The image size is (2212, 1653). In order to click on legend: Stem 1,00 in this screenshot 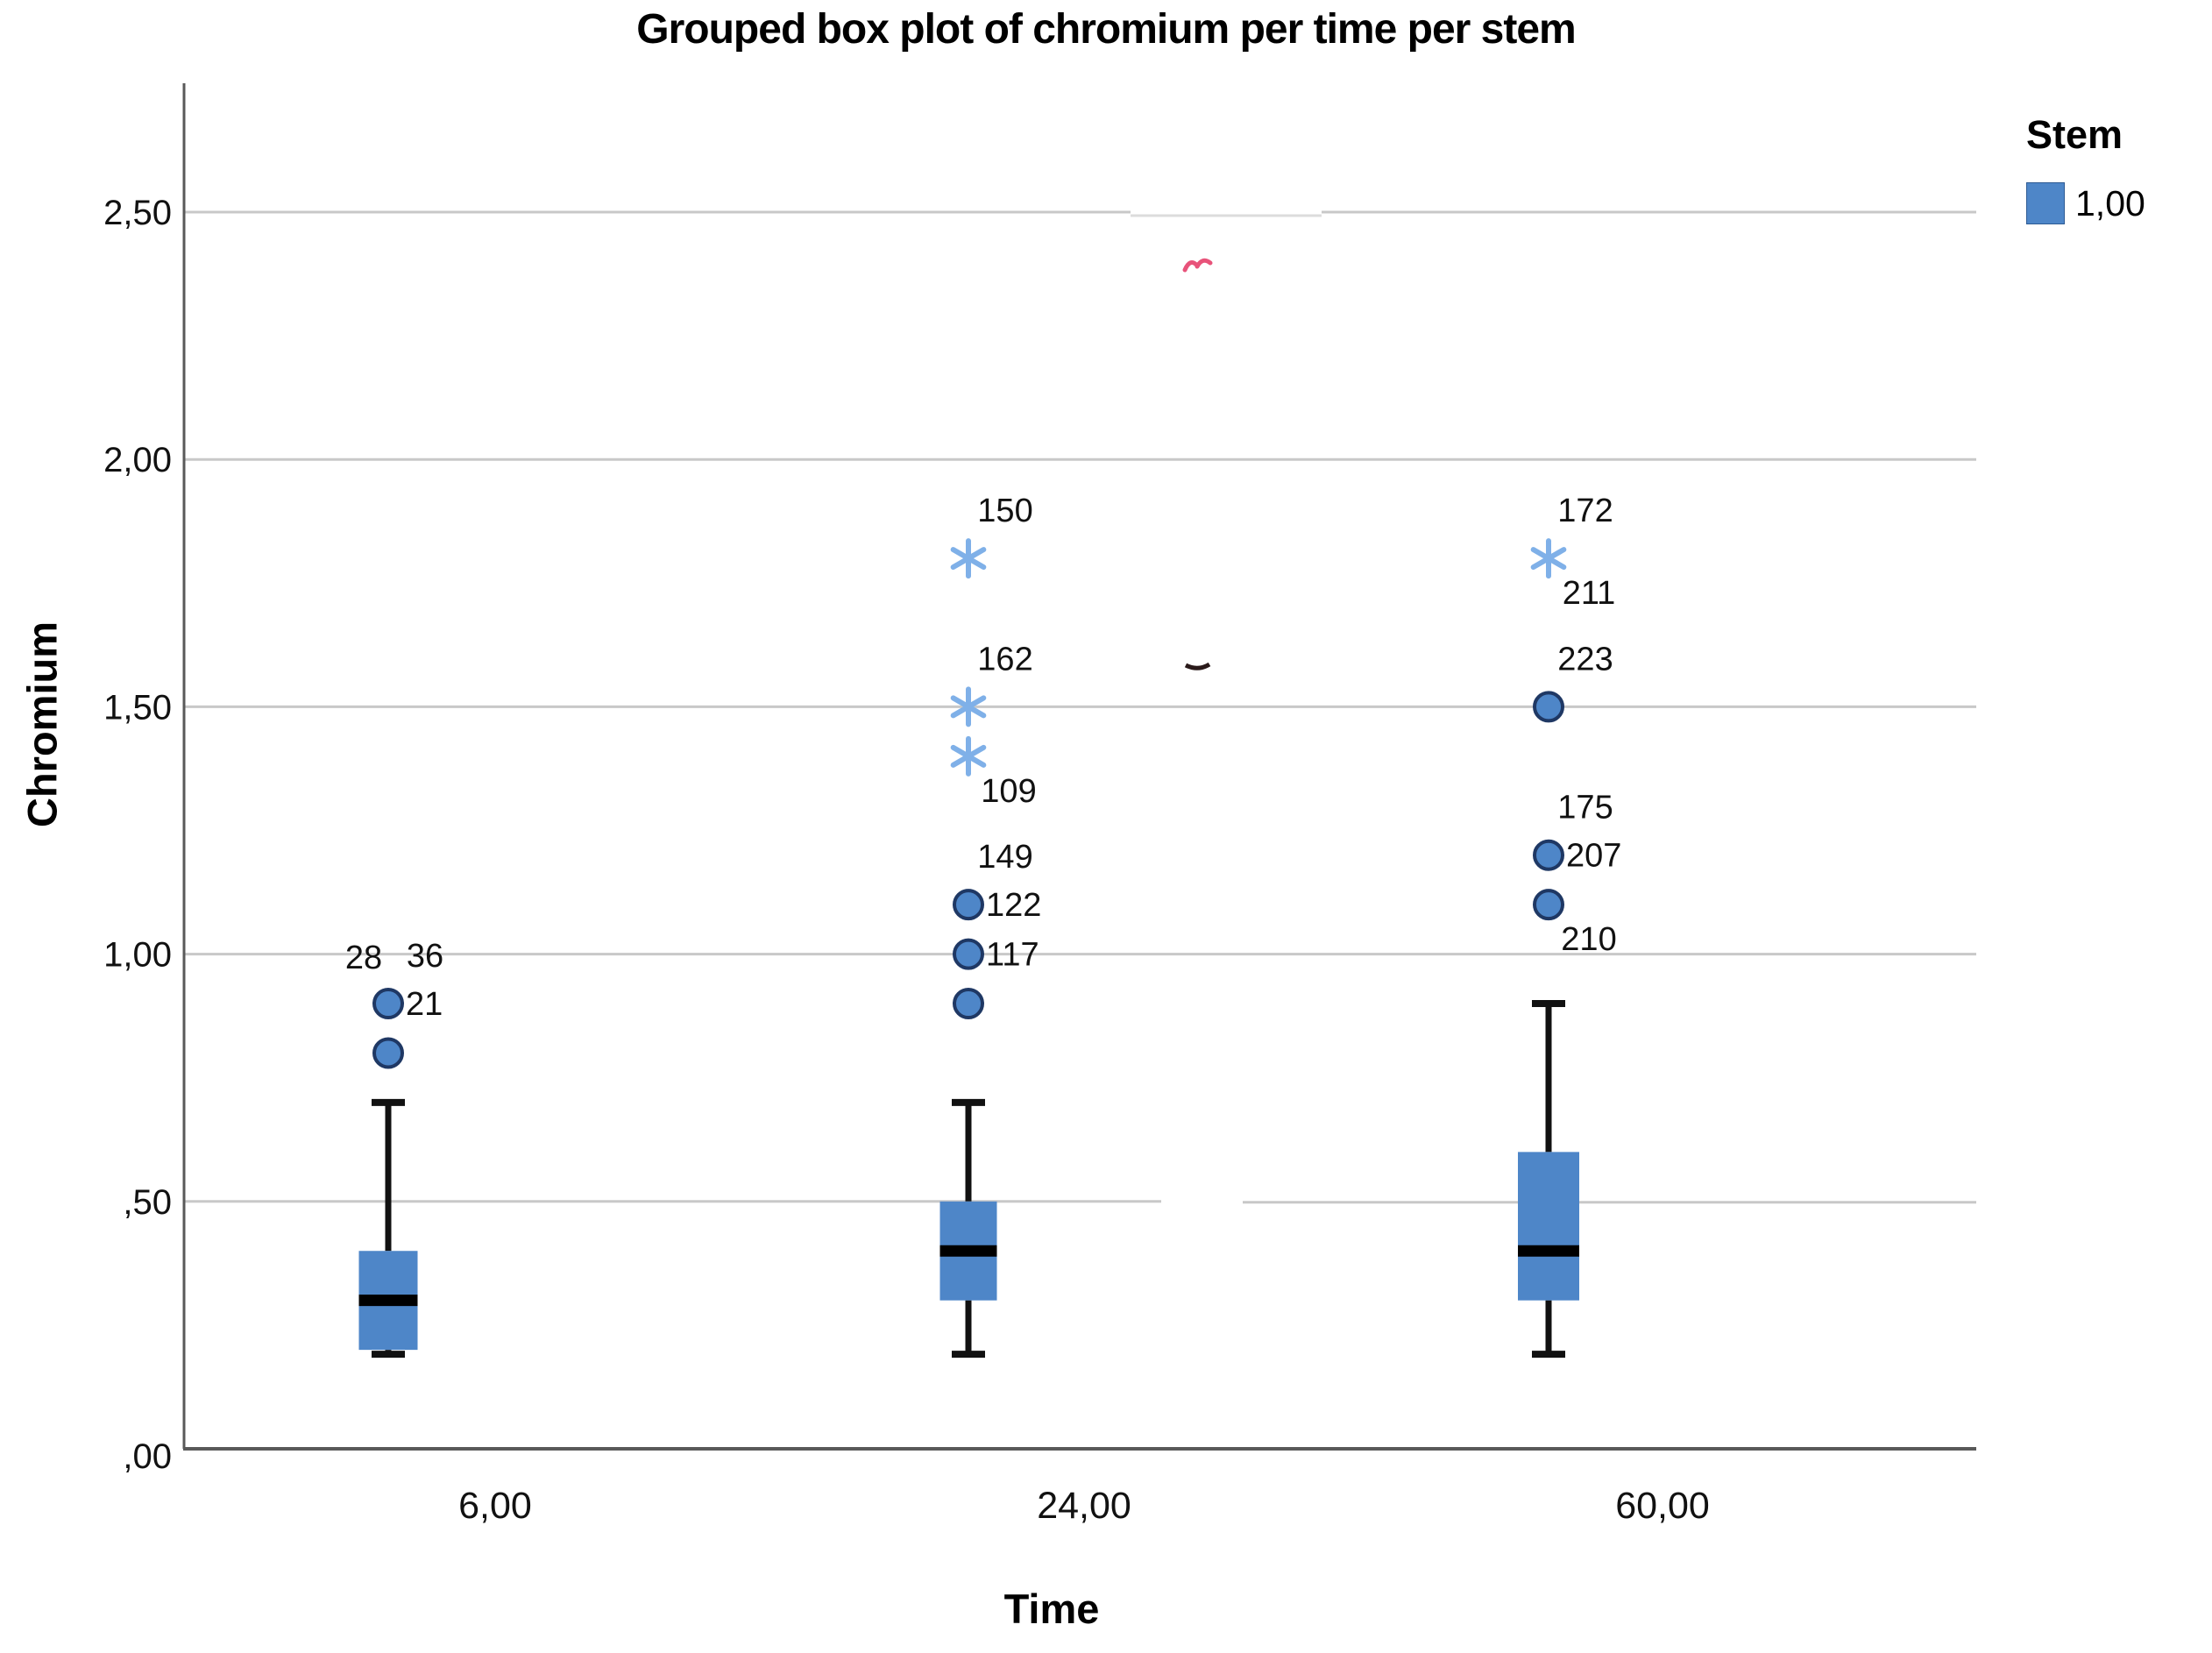, I will do `click(2118, 168)`.